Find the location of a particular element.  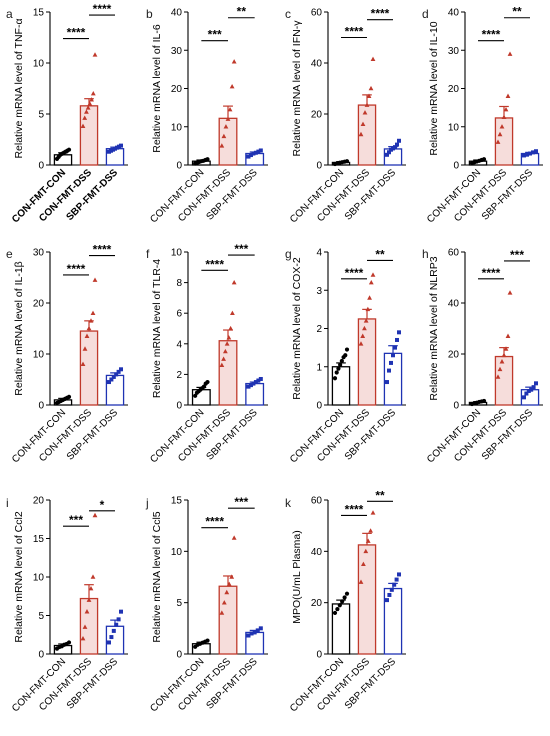

y-tick-label: 5 is located at coordinates (179, 603).